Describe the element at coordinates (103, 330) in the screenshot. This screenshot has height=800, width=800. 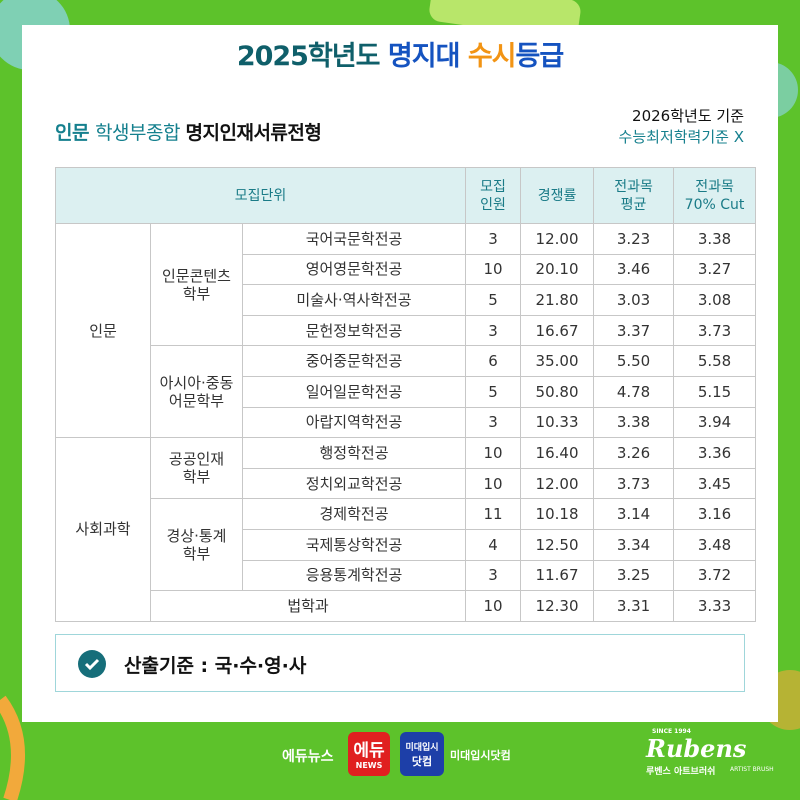
I see `group-cell: 인문` at that location.